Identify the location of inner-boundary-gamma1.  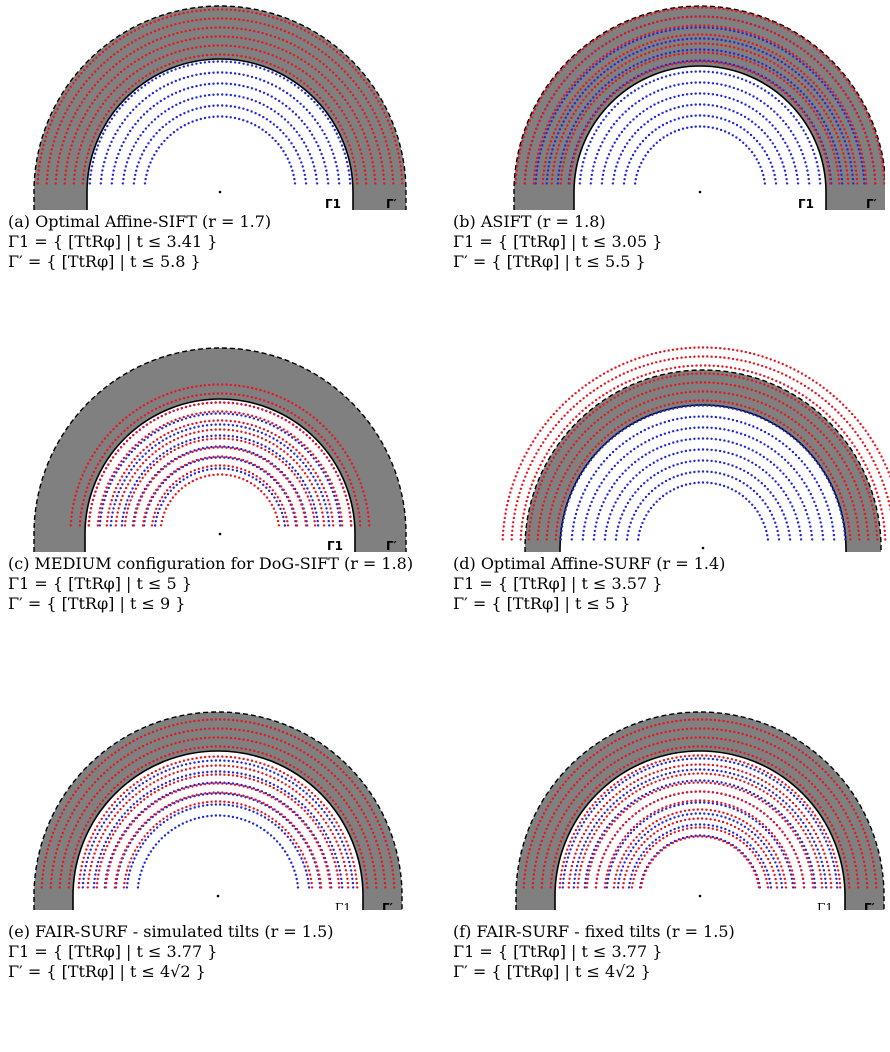
(220, 134).